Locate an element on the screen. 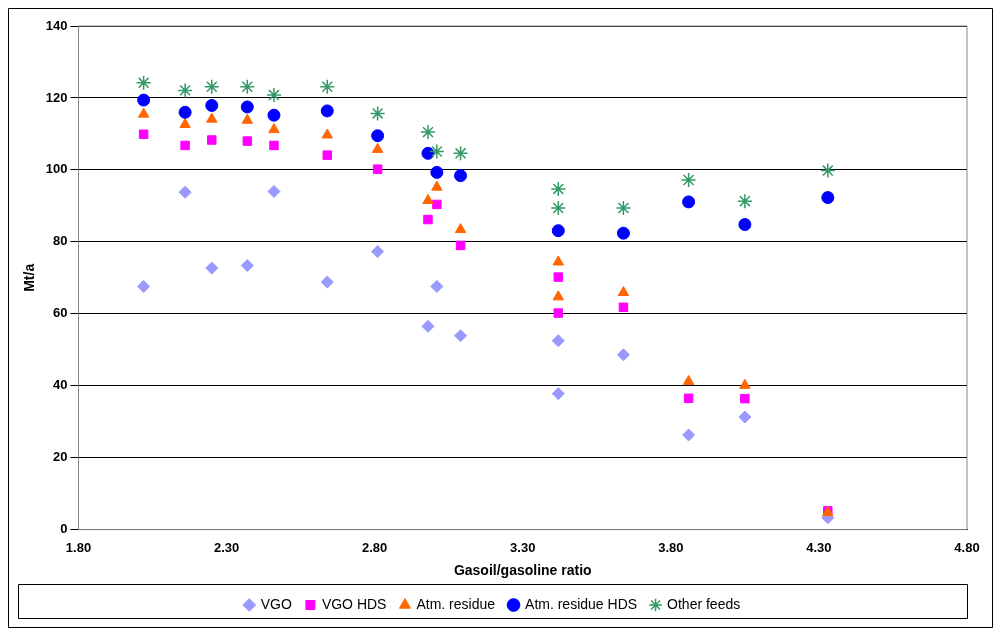  x-tick-label: 2.80 is located at coordinates (375, 547).